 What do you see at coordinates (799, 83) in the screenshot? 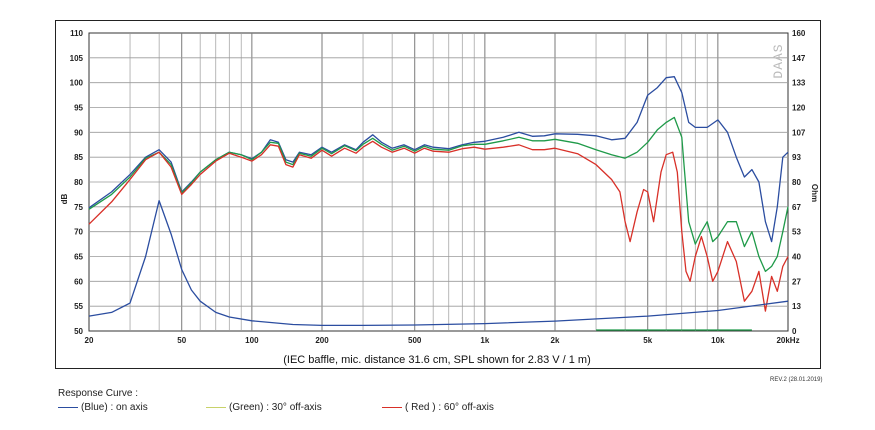
I see `y2-tick-label: 133` at bounding box center [799, 83].